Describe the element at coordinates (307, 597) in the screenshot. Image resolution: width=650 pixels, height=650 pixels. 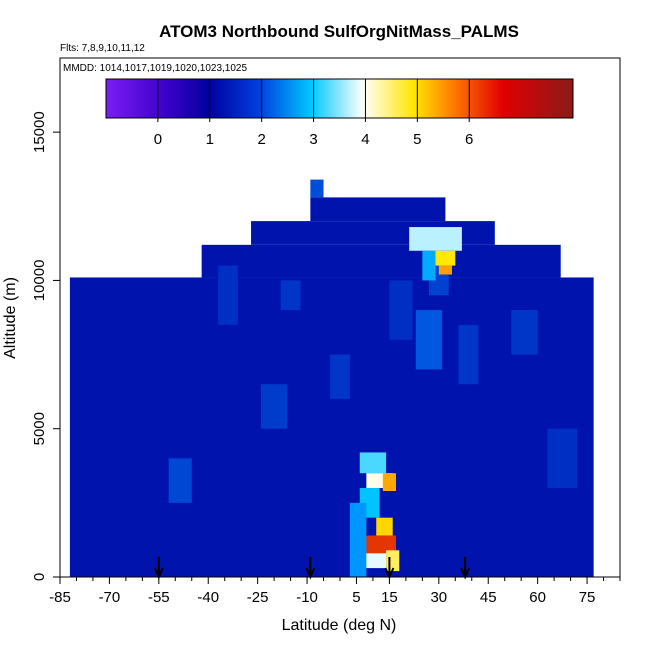
I see `x-tick-label--10: -10` at that location.